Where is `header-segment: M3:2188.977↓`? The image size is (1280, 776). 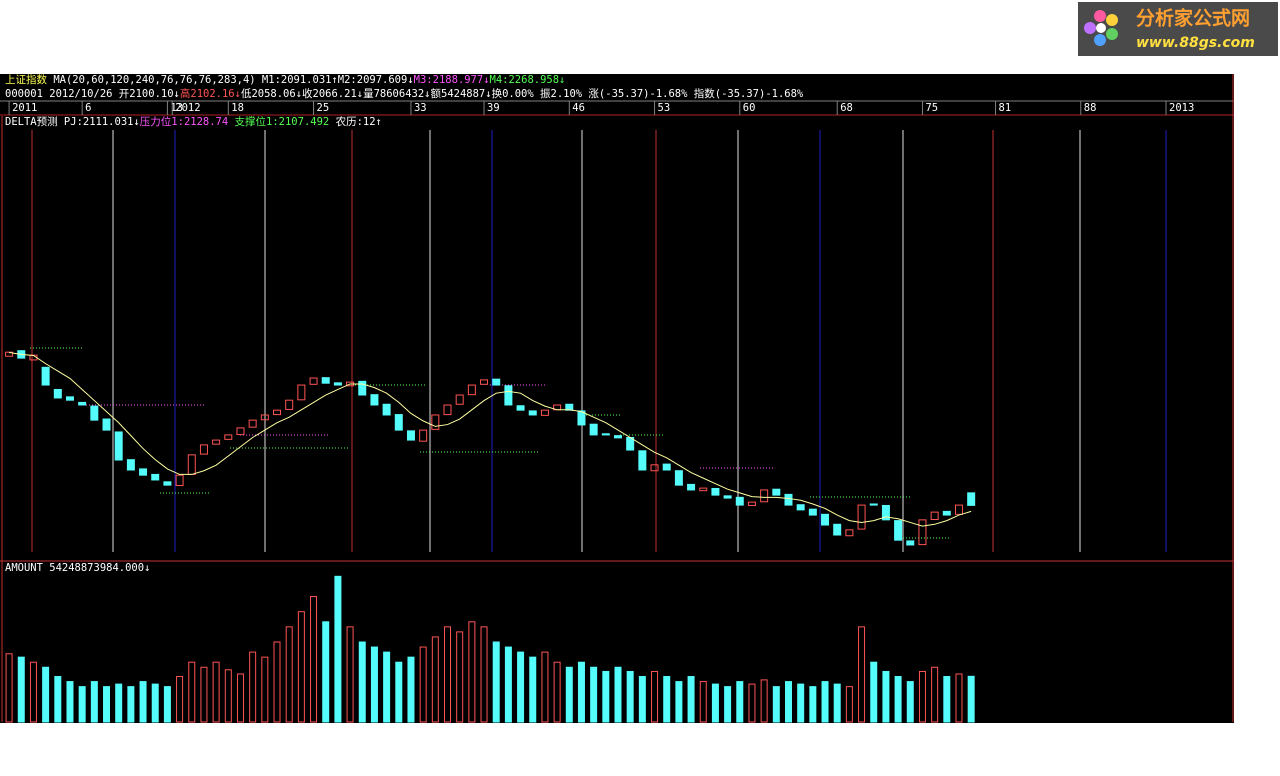
header-segment: M3:2188.977↓ is located at coordinates (452, 80).